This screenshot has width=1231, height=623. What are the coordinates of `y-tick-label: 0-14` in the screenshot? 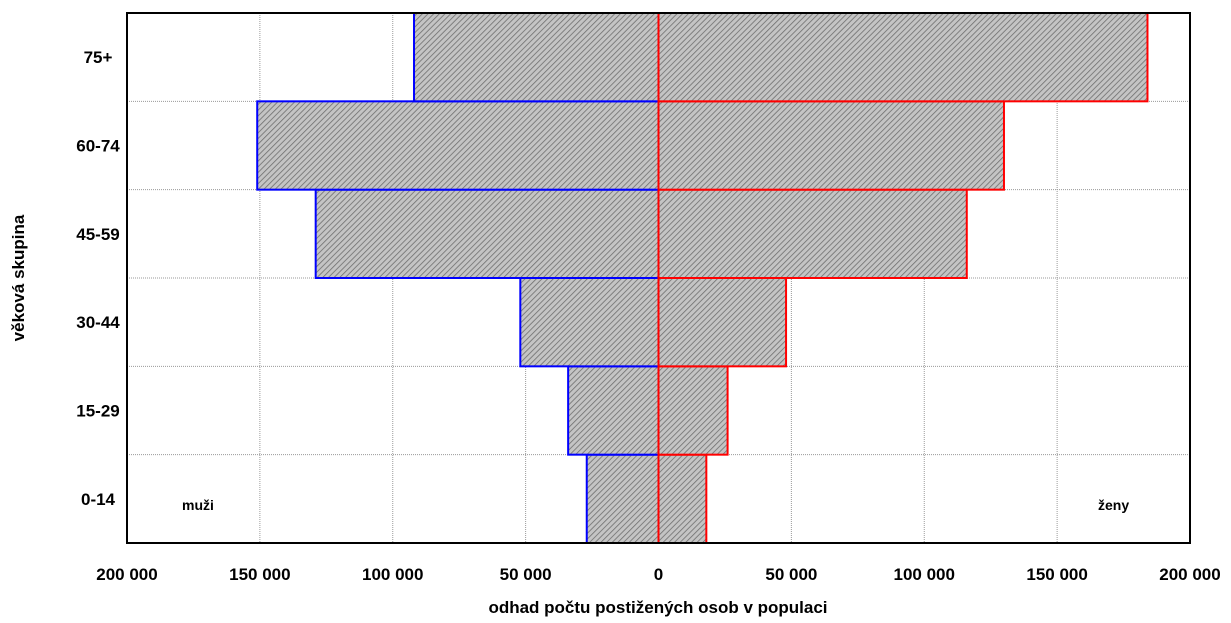 It's located at (98, 499).